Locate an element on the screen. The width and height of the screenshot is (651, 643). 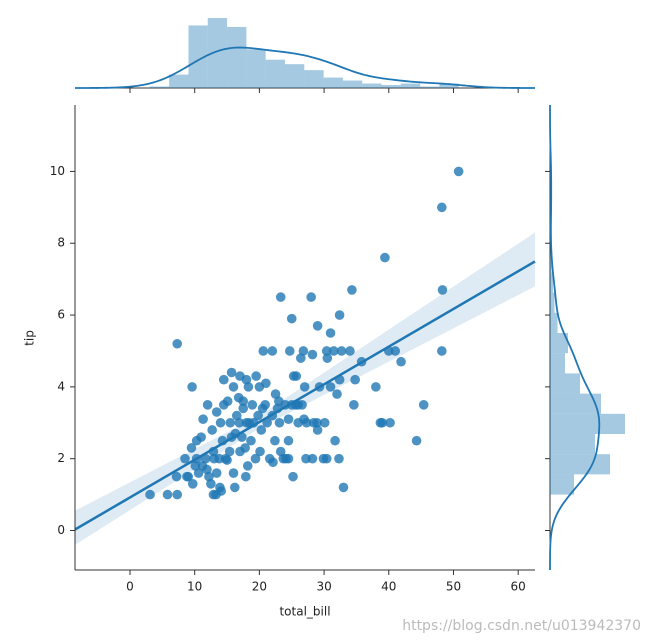
x-tick-label: 60 is located at coordinates (518, 587).